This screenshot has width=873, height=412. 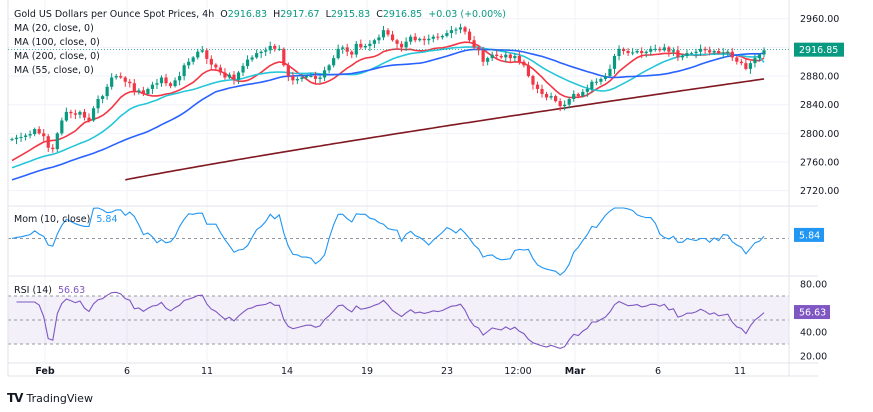 I want to click on momentum-legend: Mom (10, close) 5.84, so click(x=66, y=219).